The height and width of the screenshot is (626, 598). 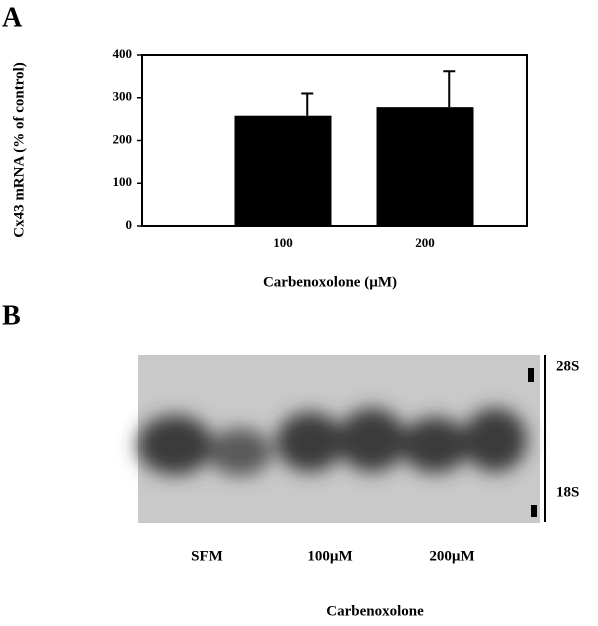 What do you see at coordinates (123, 53) in the screenshot?
I see `y-tick-label: 400` at bounding box center [123, 53].